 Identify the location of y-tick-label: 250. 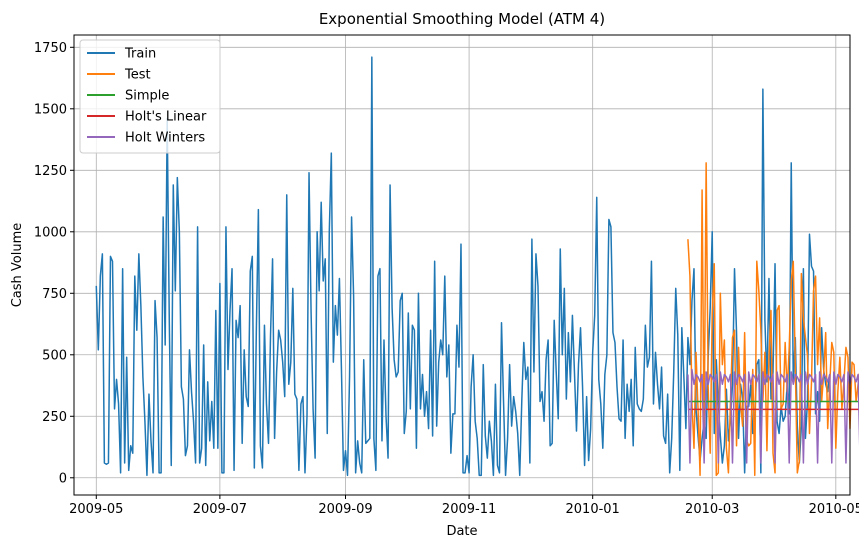
(54, 417).